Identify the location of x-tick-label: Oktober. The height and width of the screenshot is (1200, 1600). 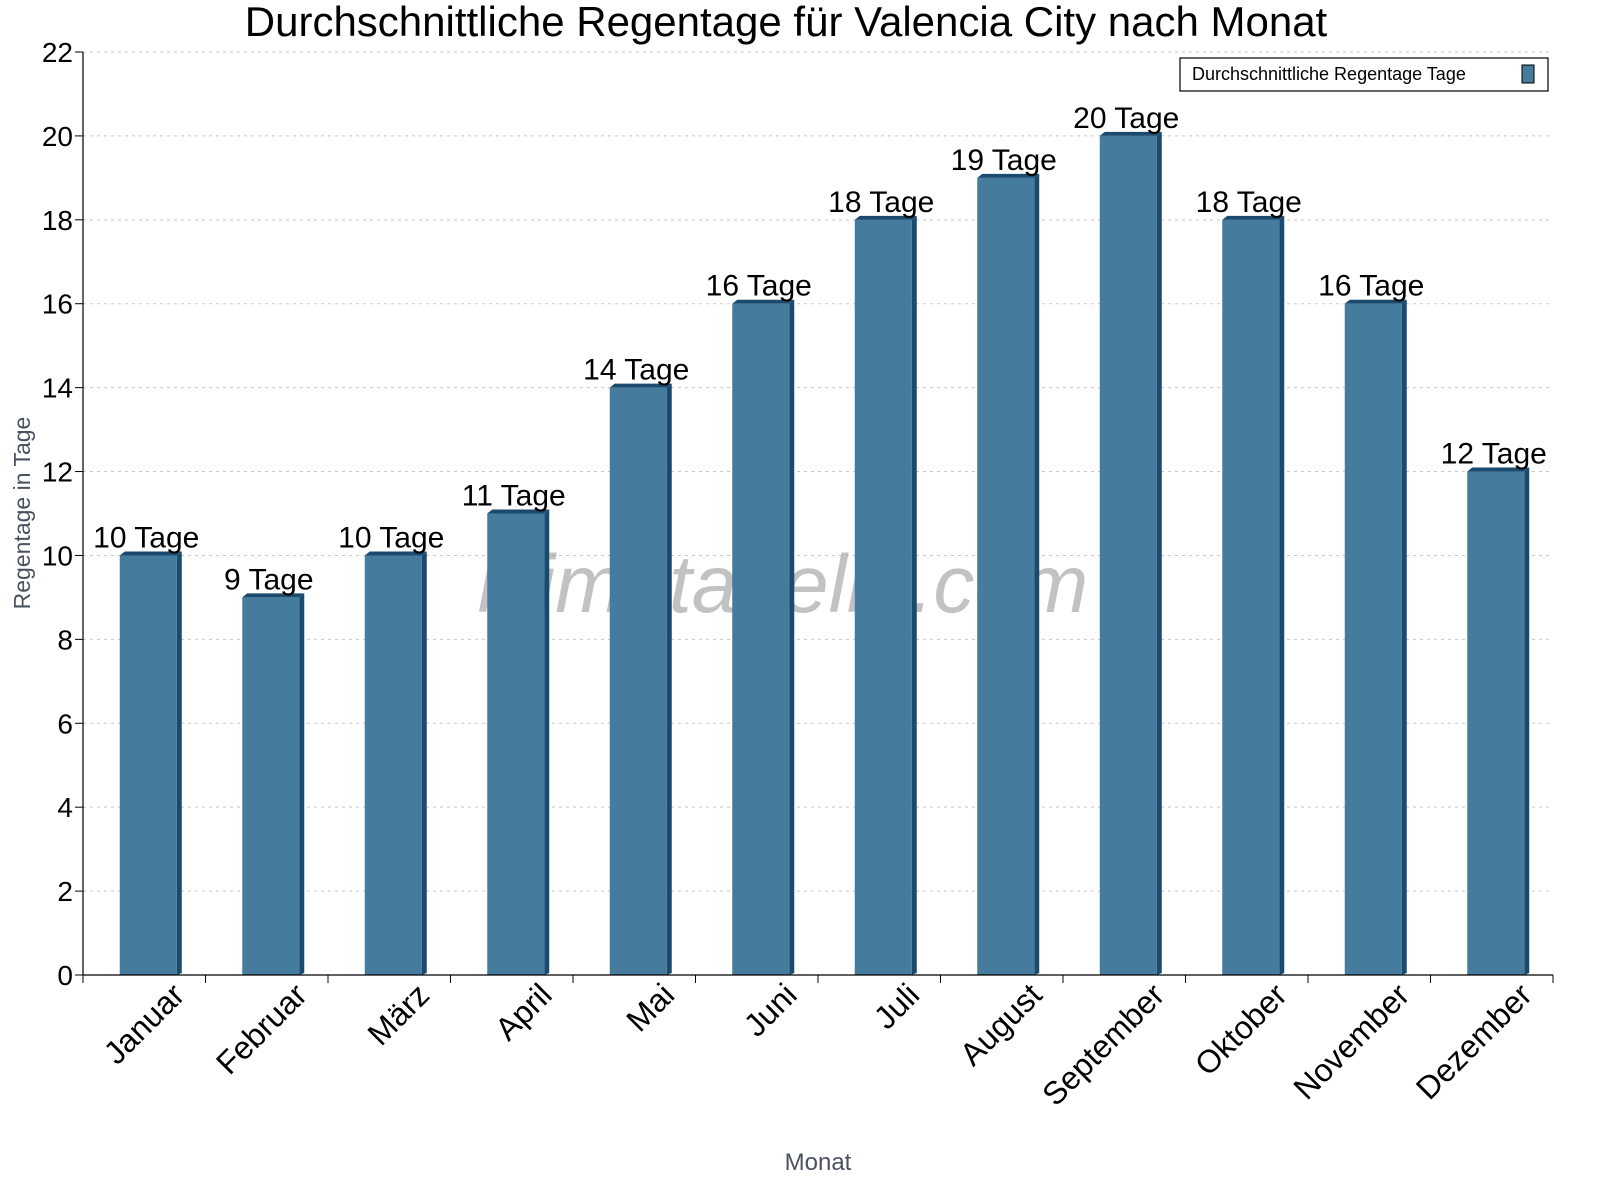
(1241, 1029).